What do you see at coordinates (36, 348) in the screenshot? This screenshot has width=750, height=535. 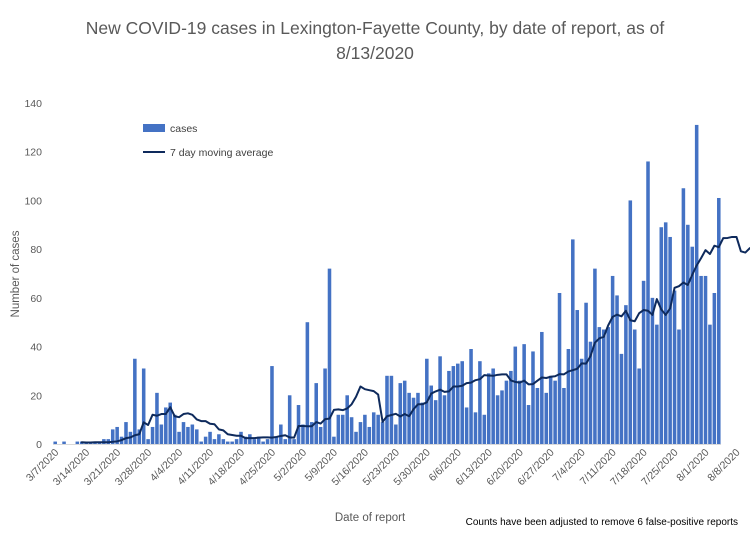 I see `y-tick-label: 40` at bounding box center [36, 348].